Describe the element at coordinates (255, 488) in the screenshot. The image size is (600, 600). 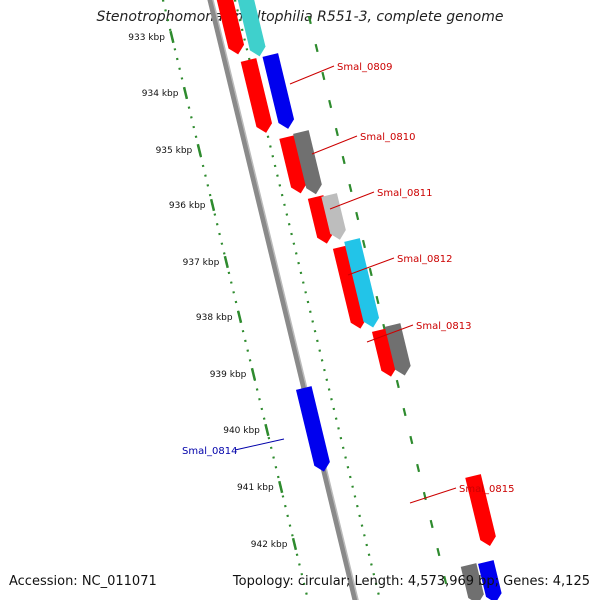
I see `ruler-tick-label: 941 kbp` at that location.